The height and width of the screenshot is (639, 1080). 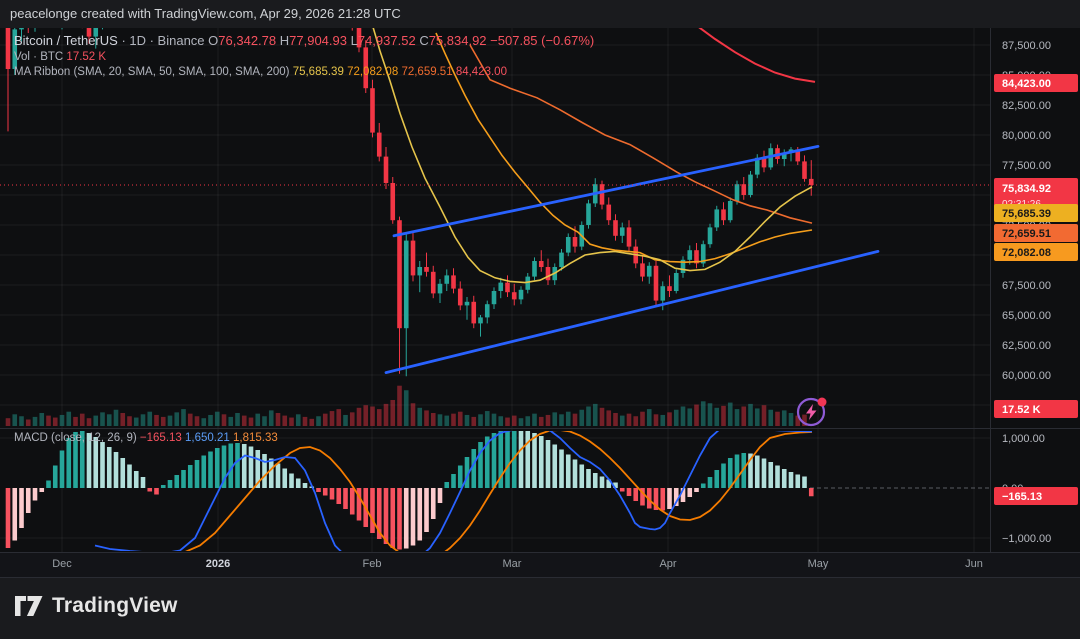 I want to click on macd-signal-line, so click(x=499, y=491).